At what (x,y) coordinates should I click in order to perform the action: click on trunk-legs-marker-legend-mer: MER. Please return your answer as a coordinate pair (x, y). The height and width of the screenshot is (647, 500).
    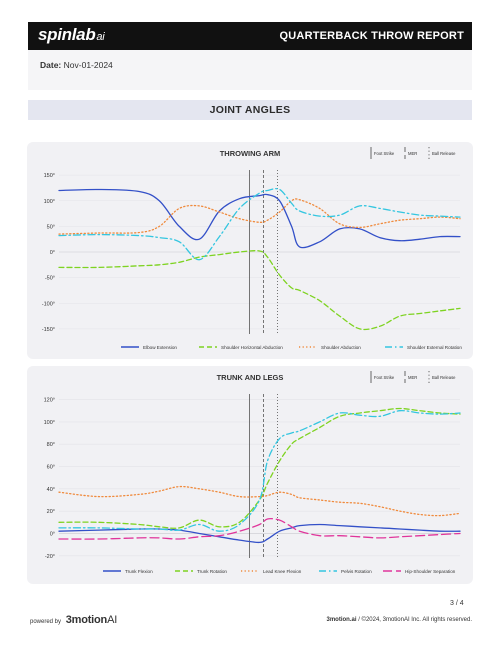
    Looking at the image, I should click on (412, 377).